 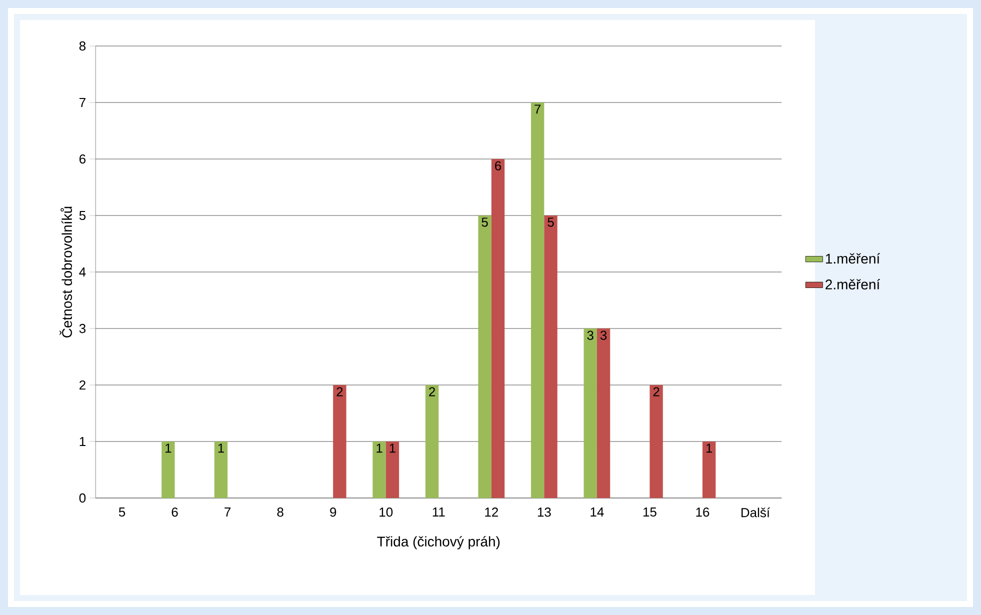 What do you see at coordinates (438, 543) in the screenshot?
I see `x-axis-title: Třida (čichový práh)` at bounding box center [438, 543].